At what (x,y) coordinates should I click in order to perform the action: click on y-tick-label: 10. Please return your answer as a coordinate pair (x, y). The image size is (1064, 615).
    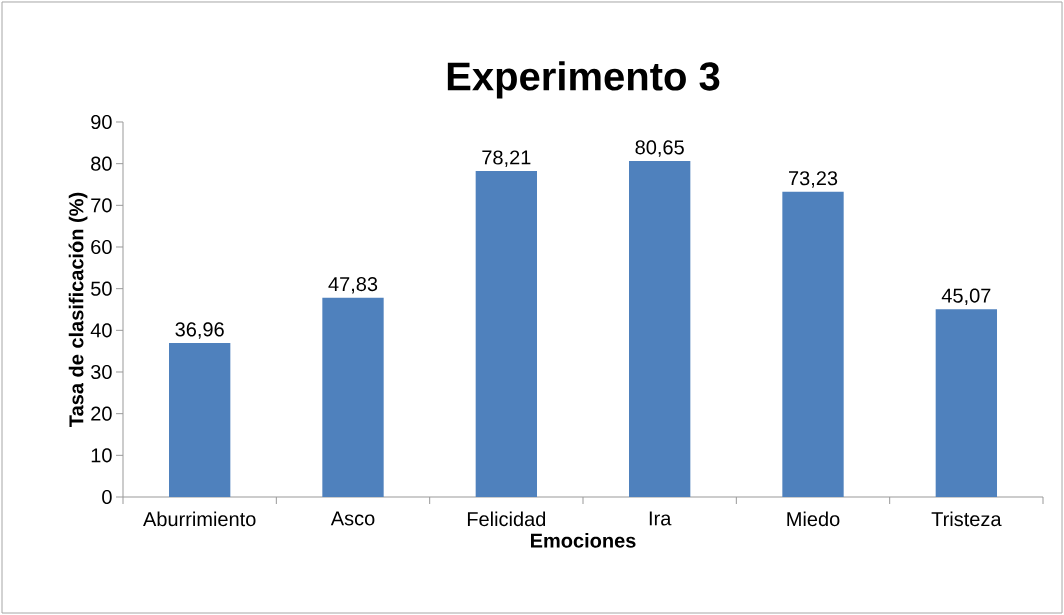
    Looking at the image, I should click on (101, 455).